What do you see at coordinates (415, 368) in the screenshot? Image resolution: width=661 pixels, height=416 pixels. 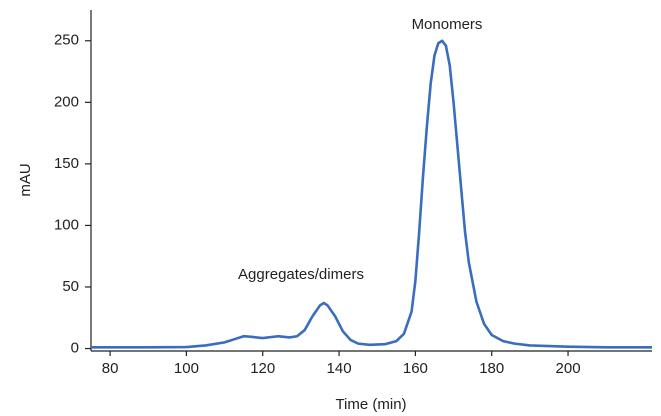 I see `x-tick-label: 160` at bounding box center [415, 368].